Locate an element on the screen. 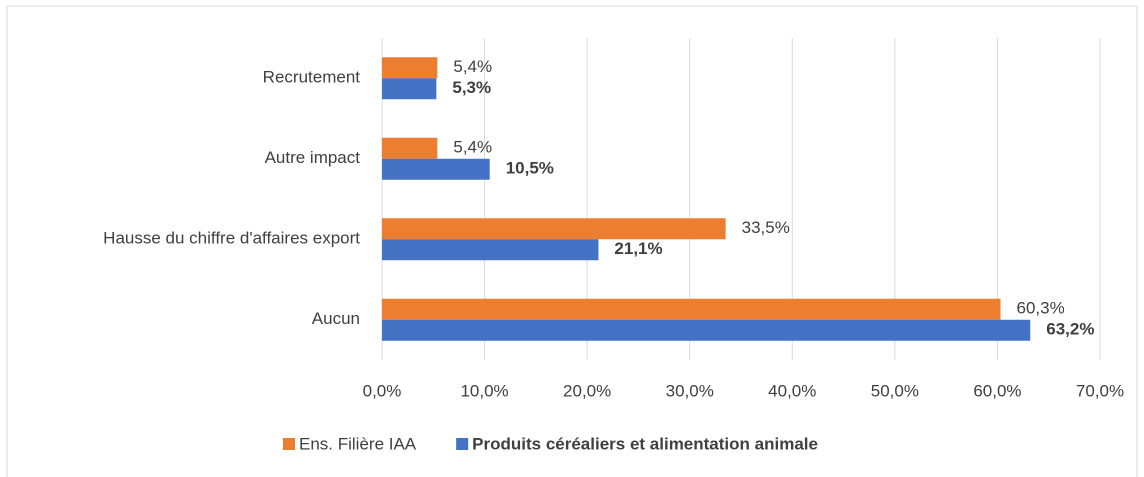  legend-label: Ens. Filière IAA is located at coordinates (358, 443).